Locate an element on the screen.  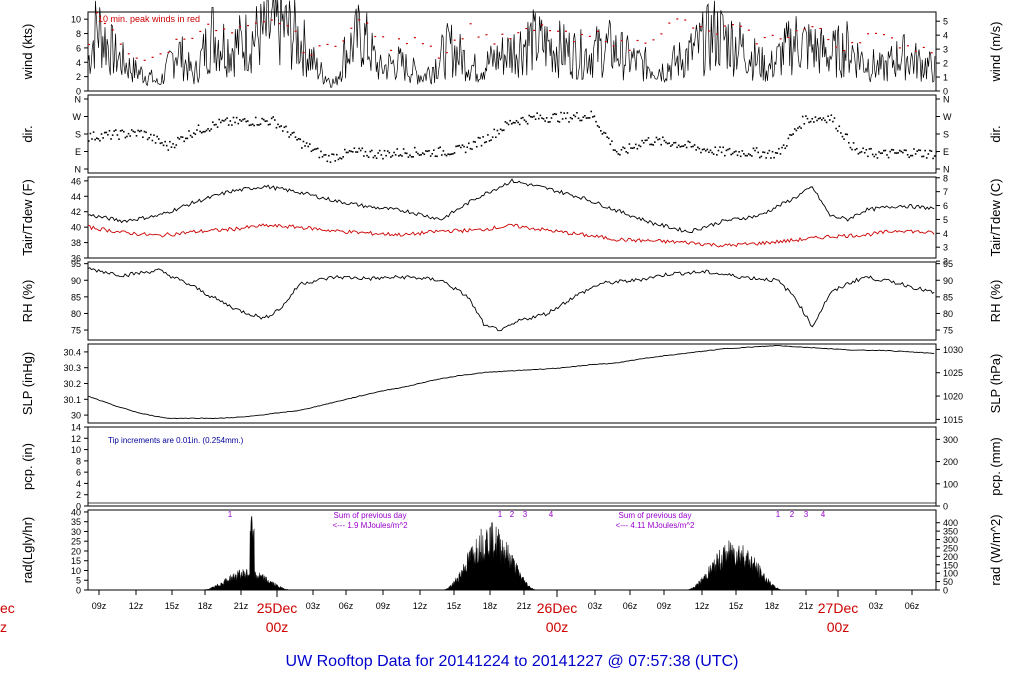
ytick-right-label: 80 is located at coordinates (948, 314).